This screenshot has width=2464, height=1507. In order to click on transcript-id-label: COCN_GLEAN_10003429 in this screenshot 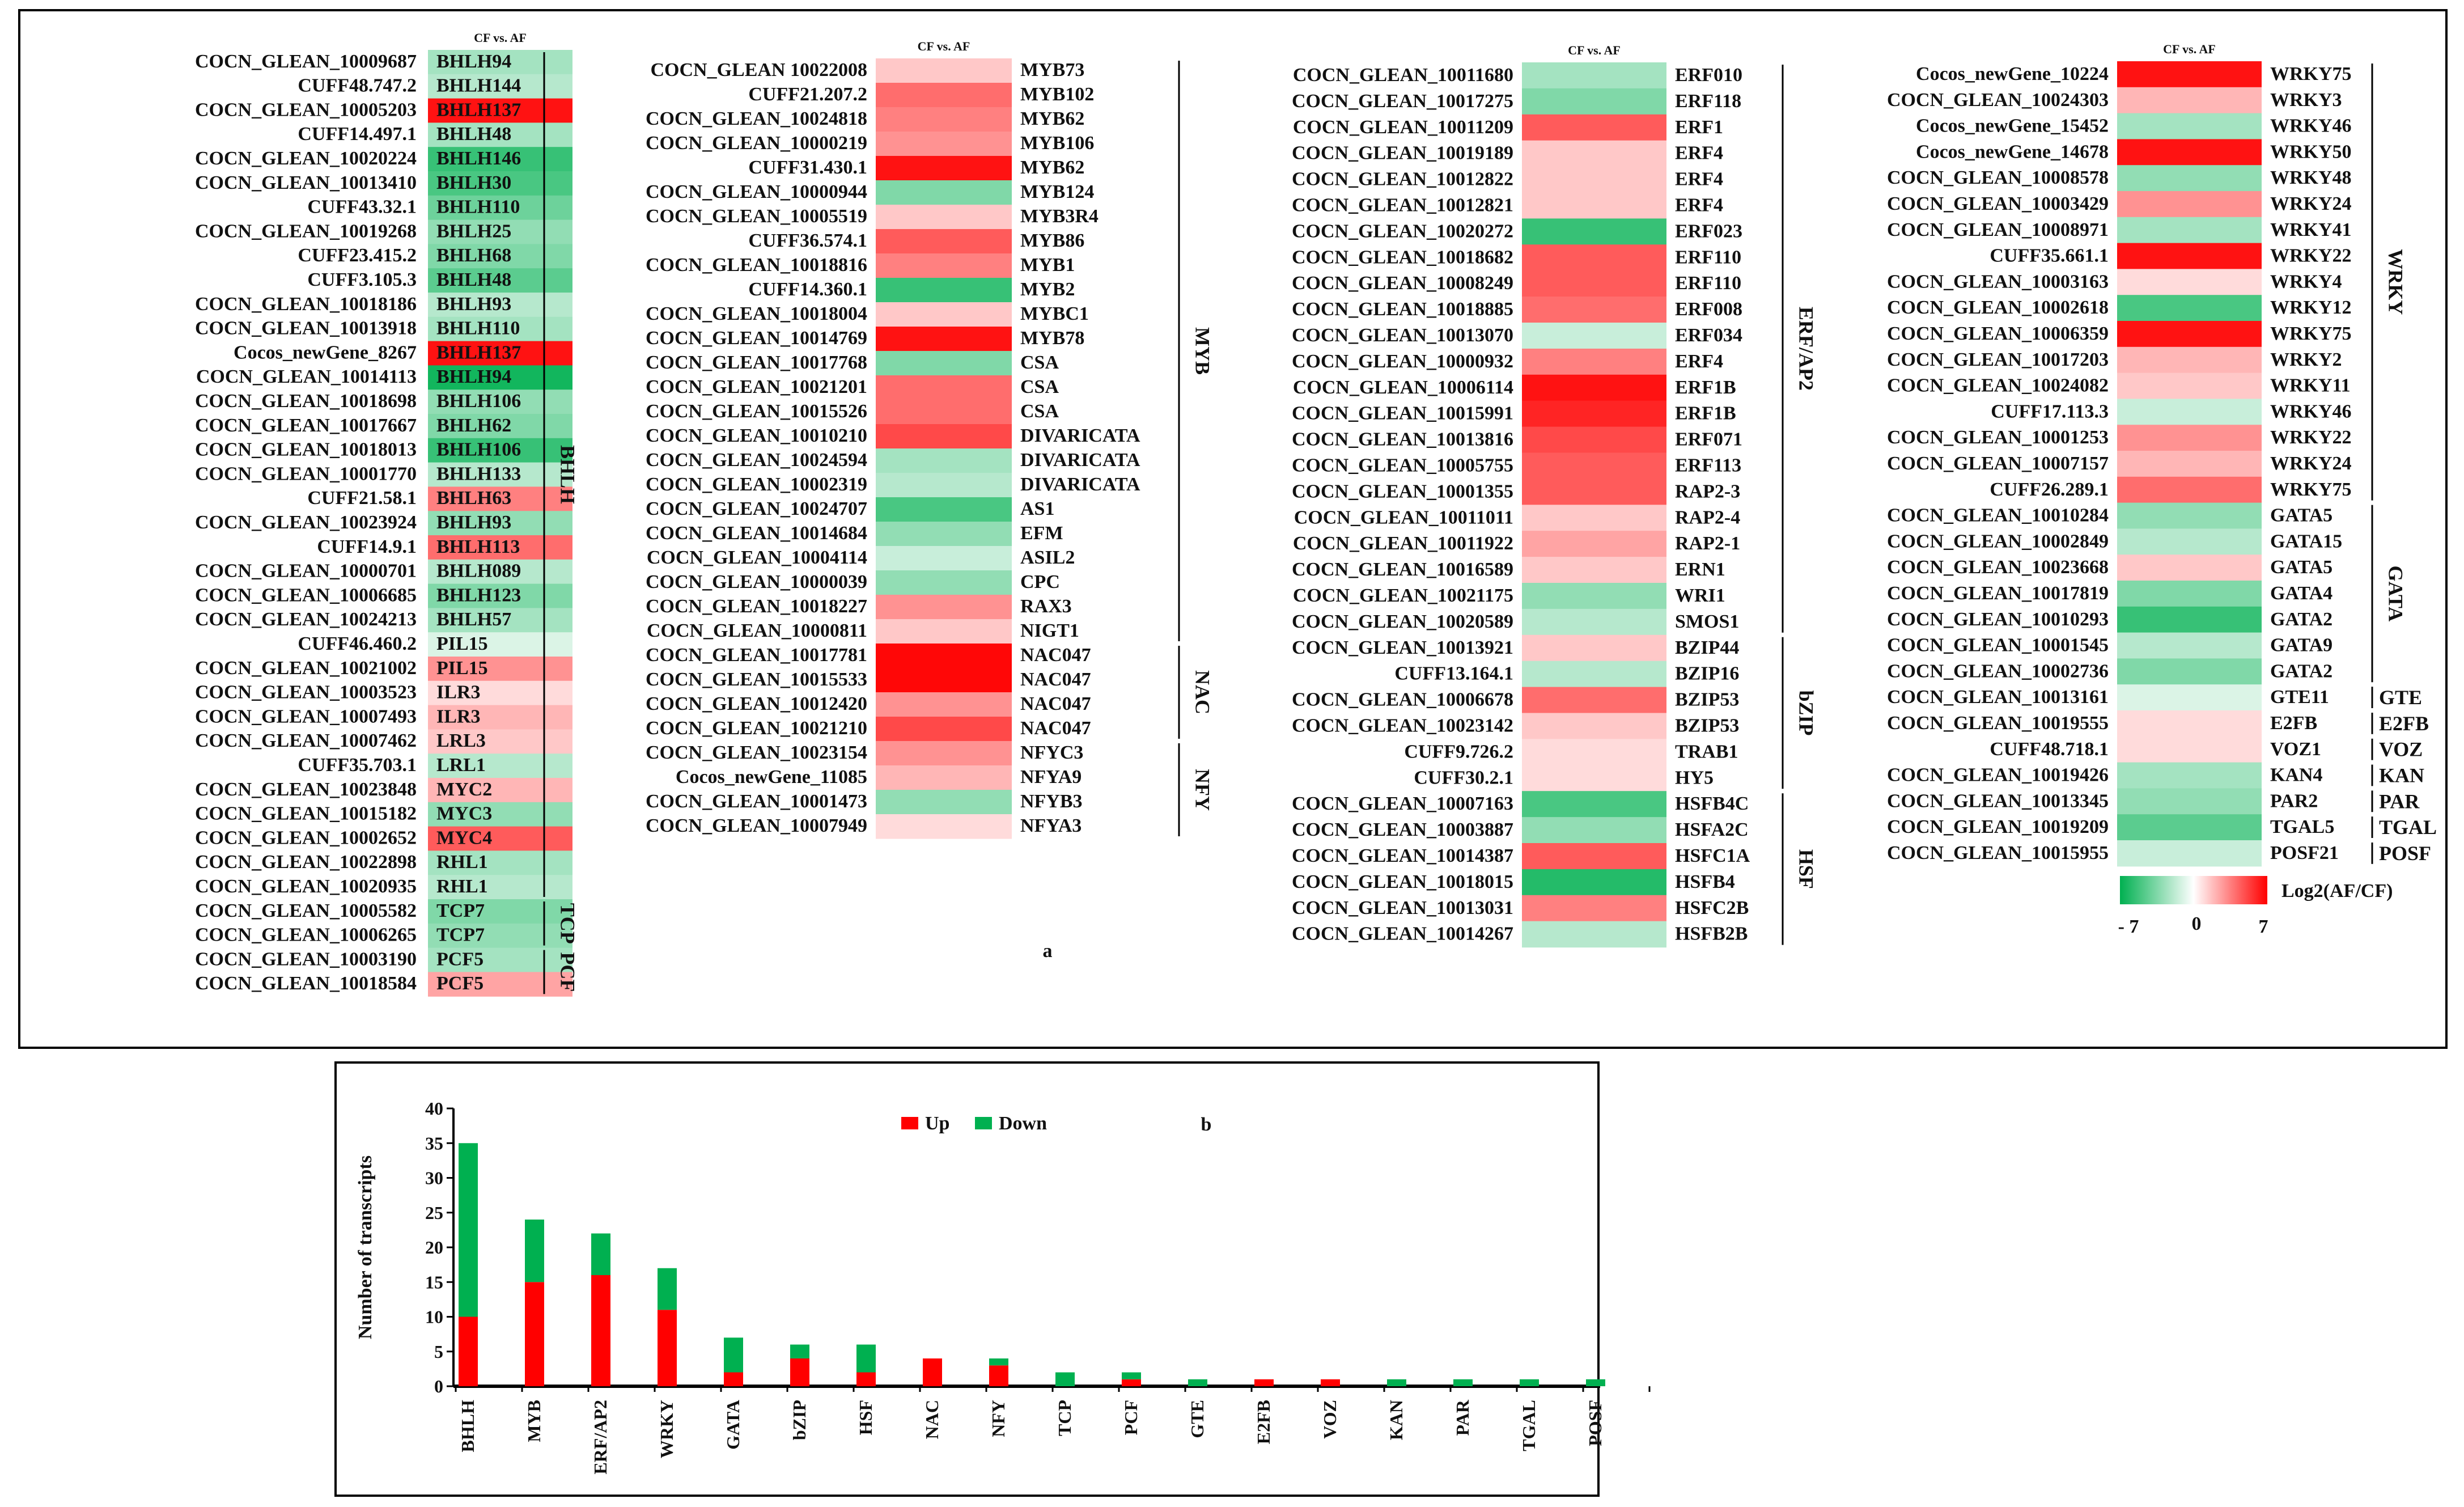, I will do `click(1998, 203)`.